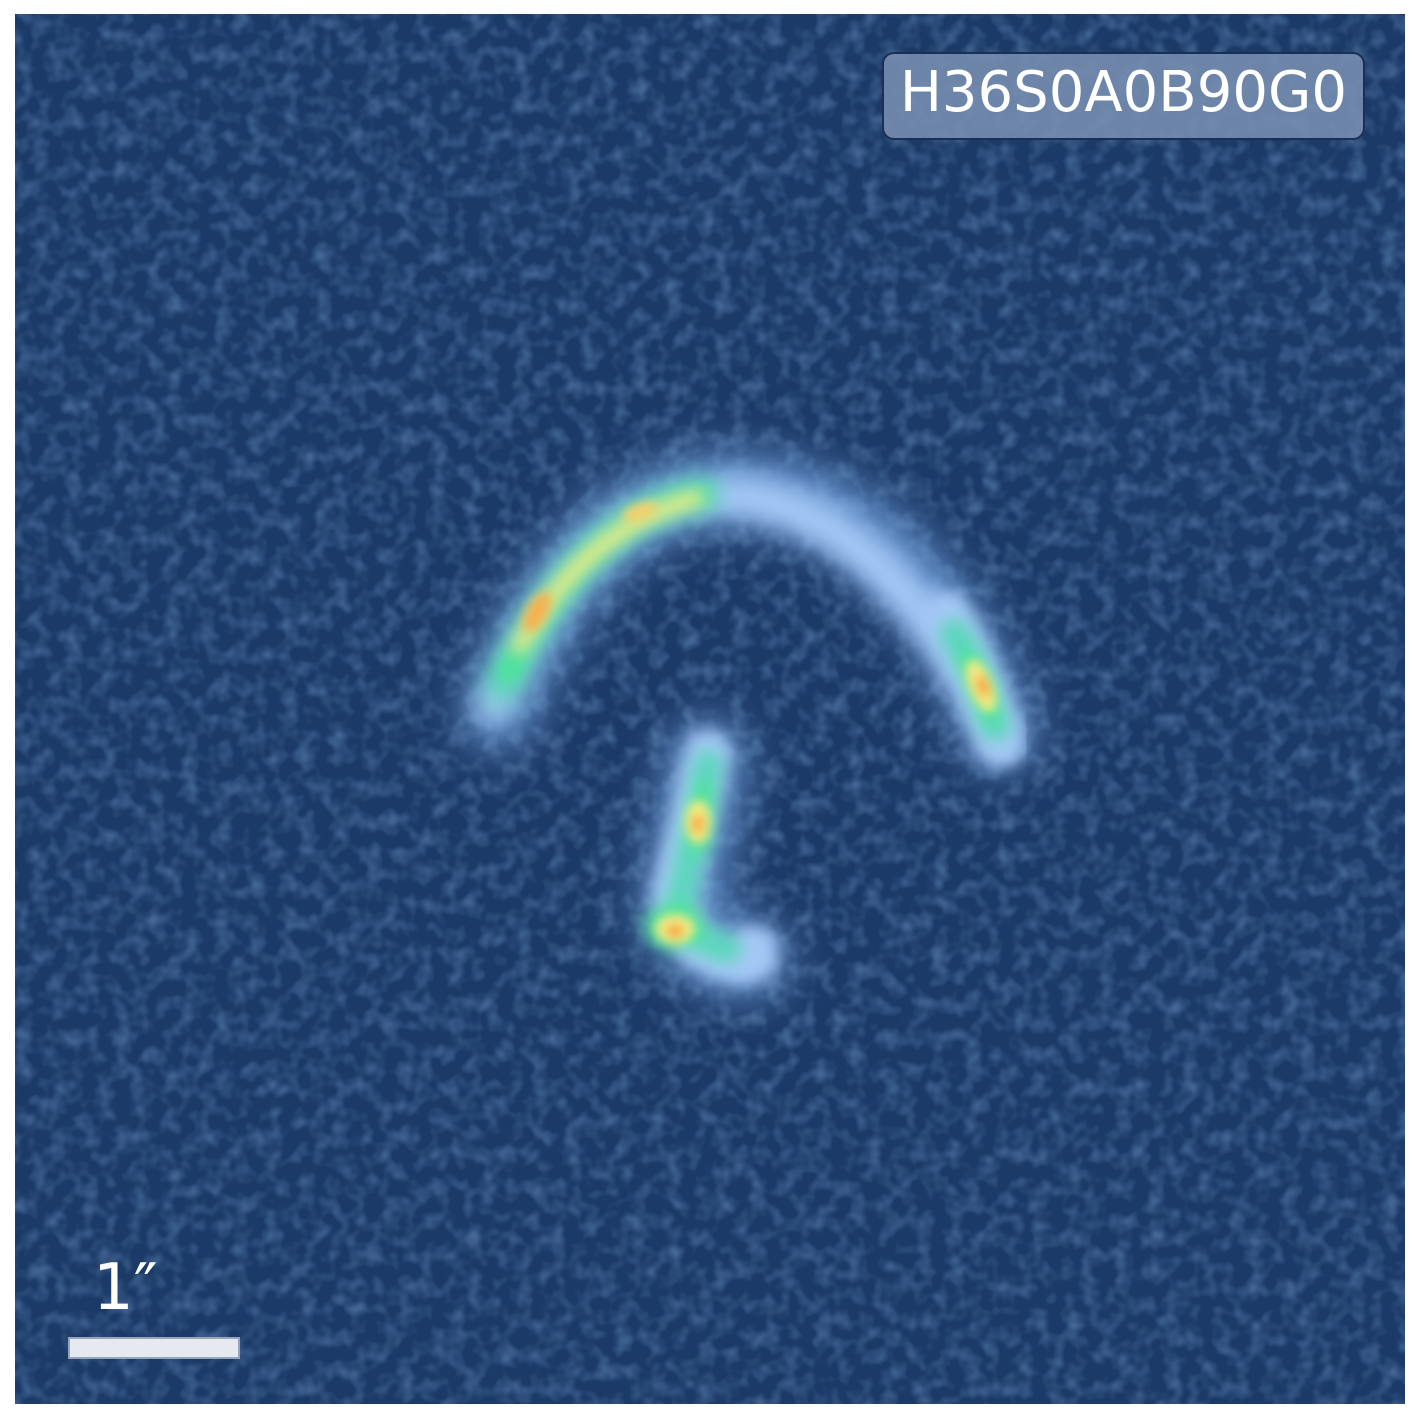 The height and width of the screenshot is (1418, 1418). What do you see at coordinates (125, 1288) in the screenshot?
I see `scale-bar-label: 1″` at bounding box center [125, 1288].